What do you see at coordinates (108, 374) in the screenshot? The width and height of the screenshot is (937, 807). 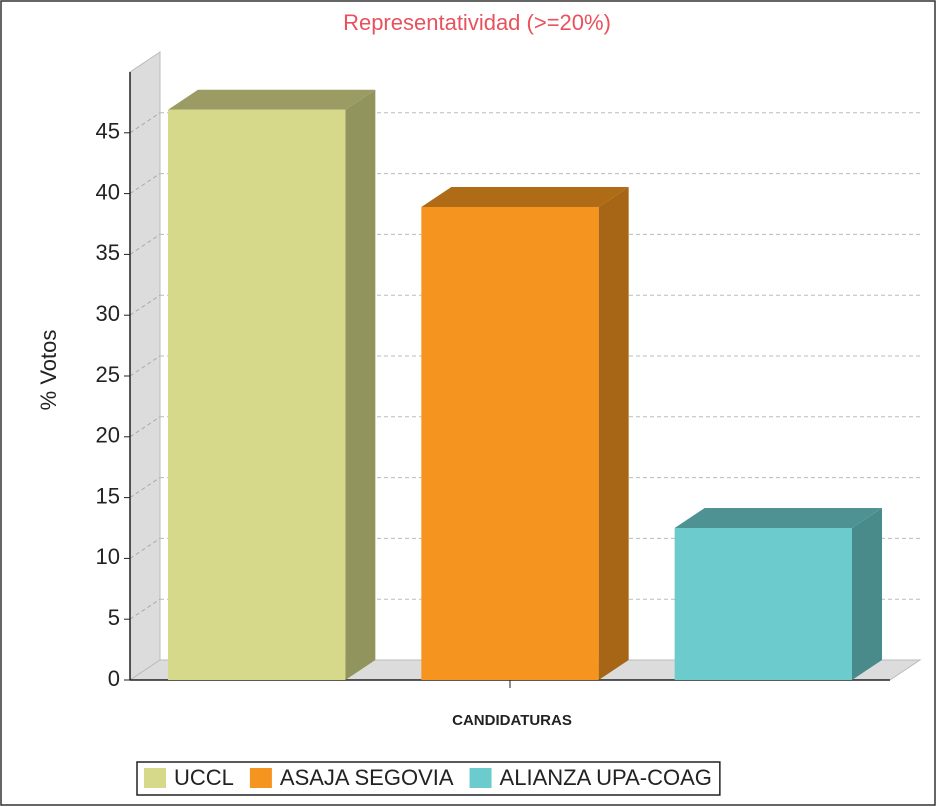 I see `y-tick-label: 25` at bounding box center [108, 374].